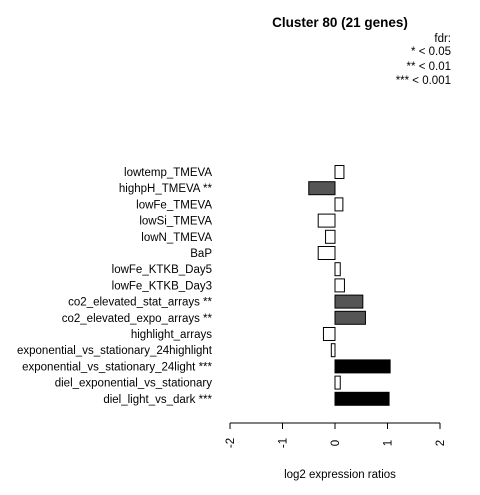 The height and width of the screenshot is (495, 480). I want to click on bars-group, so click(349, 285).